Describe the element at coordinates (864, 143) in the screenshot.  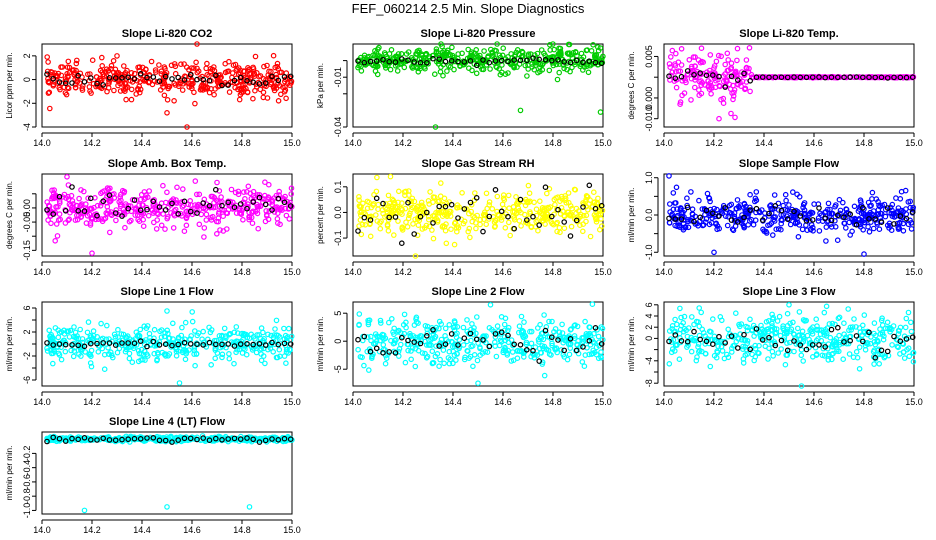
I see `x-tick-label: 14.8` at that location.